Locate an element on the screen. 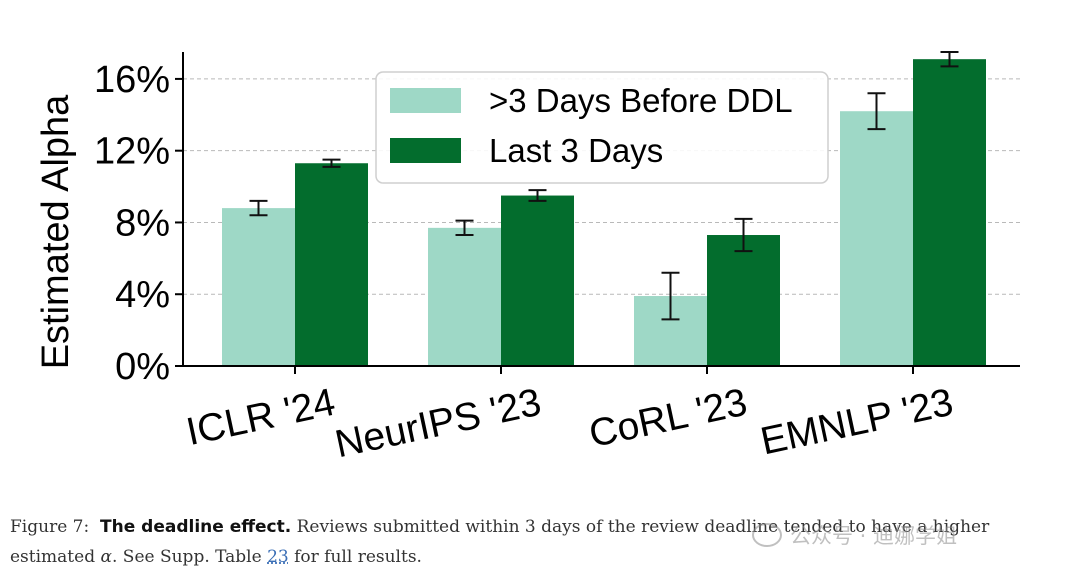  caption-text-2: . See Supp. Table is located at coordinates (186, 557).